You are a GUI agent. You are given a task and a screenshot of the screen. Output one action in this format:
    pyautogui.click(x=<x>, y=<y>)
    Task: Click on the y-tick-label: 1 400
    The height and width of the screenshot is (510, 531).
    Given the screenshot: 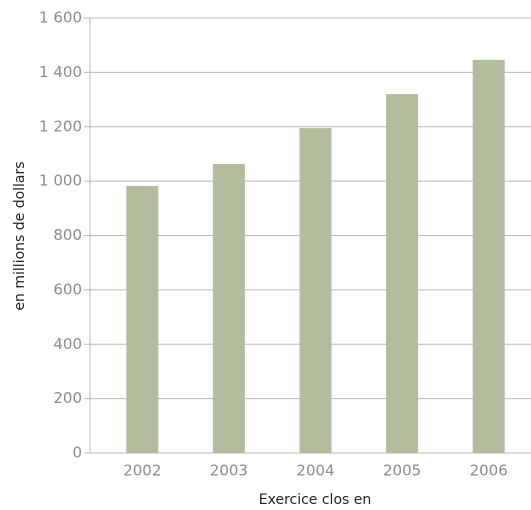 What is the action you would take?
    pyautogui.click(x=60, y=72)
    